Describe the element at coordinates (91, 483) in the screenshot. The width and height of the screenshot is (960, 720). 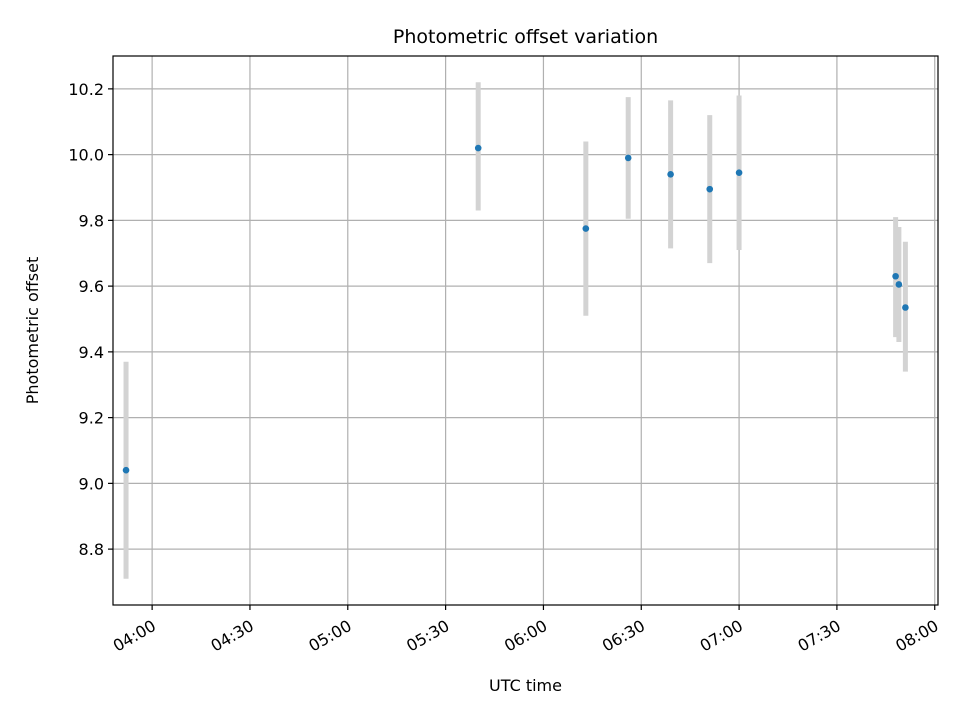
I see `y-tick-label: 9.0` at that location.